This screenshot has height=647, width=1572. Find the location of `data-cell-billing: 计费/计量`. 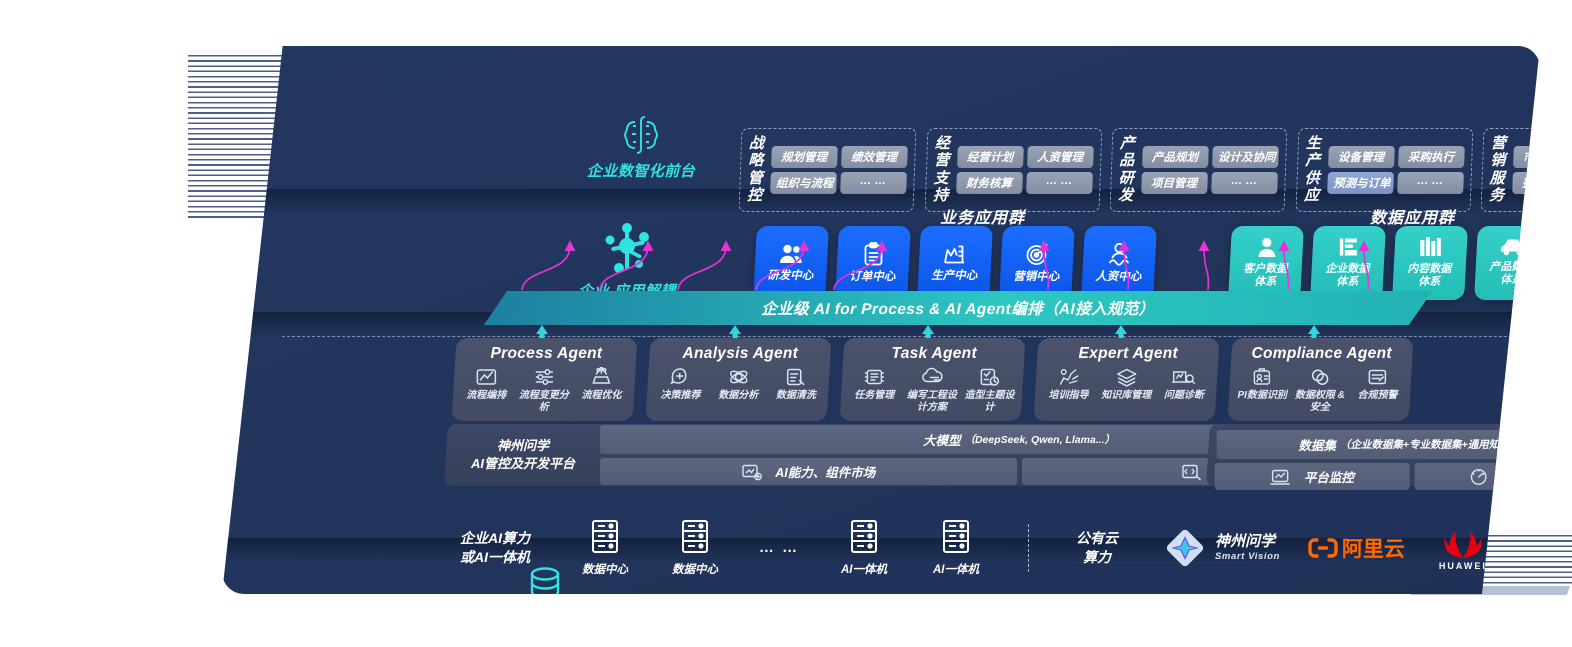

data-cell-billing: 计费/计量 is located at coordinates (1477, 476).